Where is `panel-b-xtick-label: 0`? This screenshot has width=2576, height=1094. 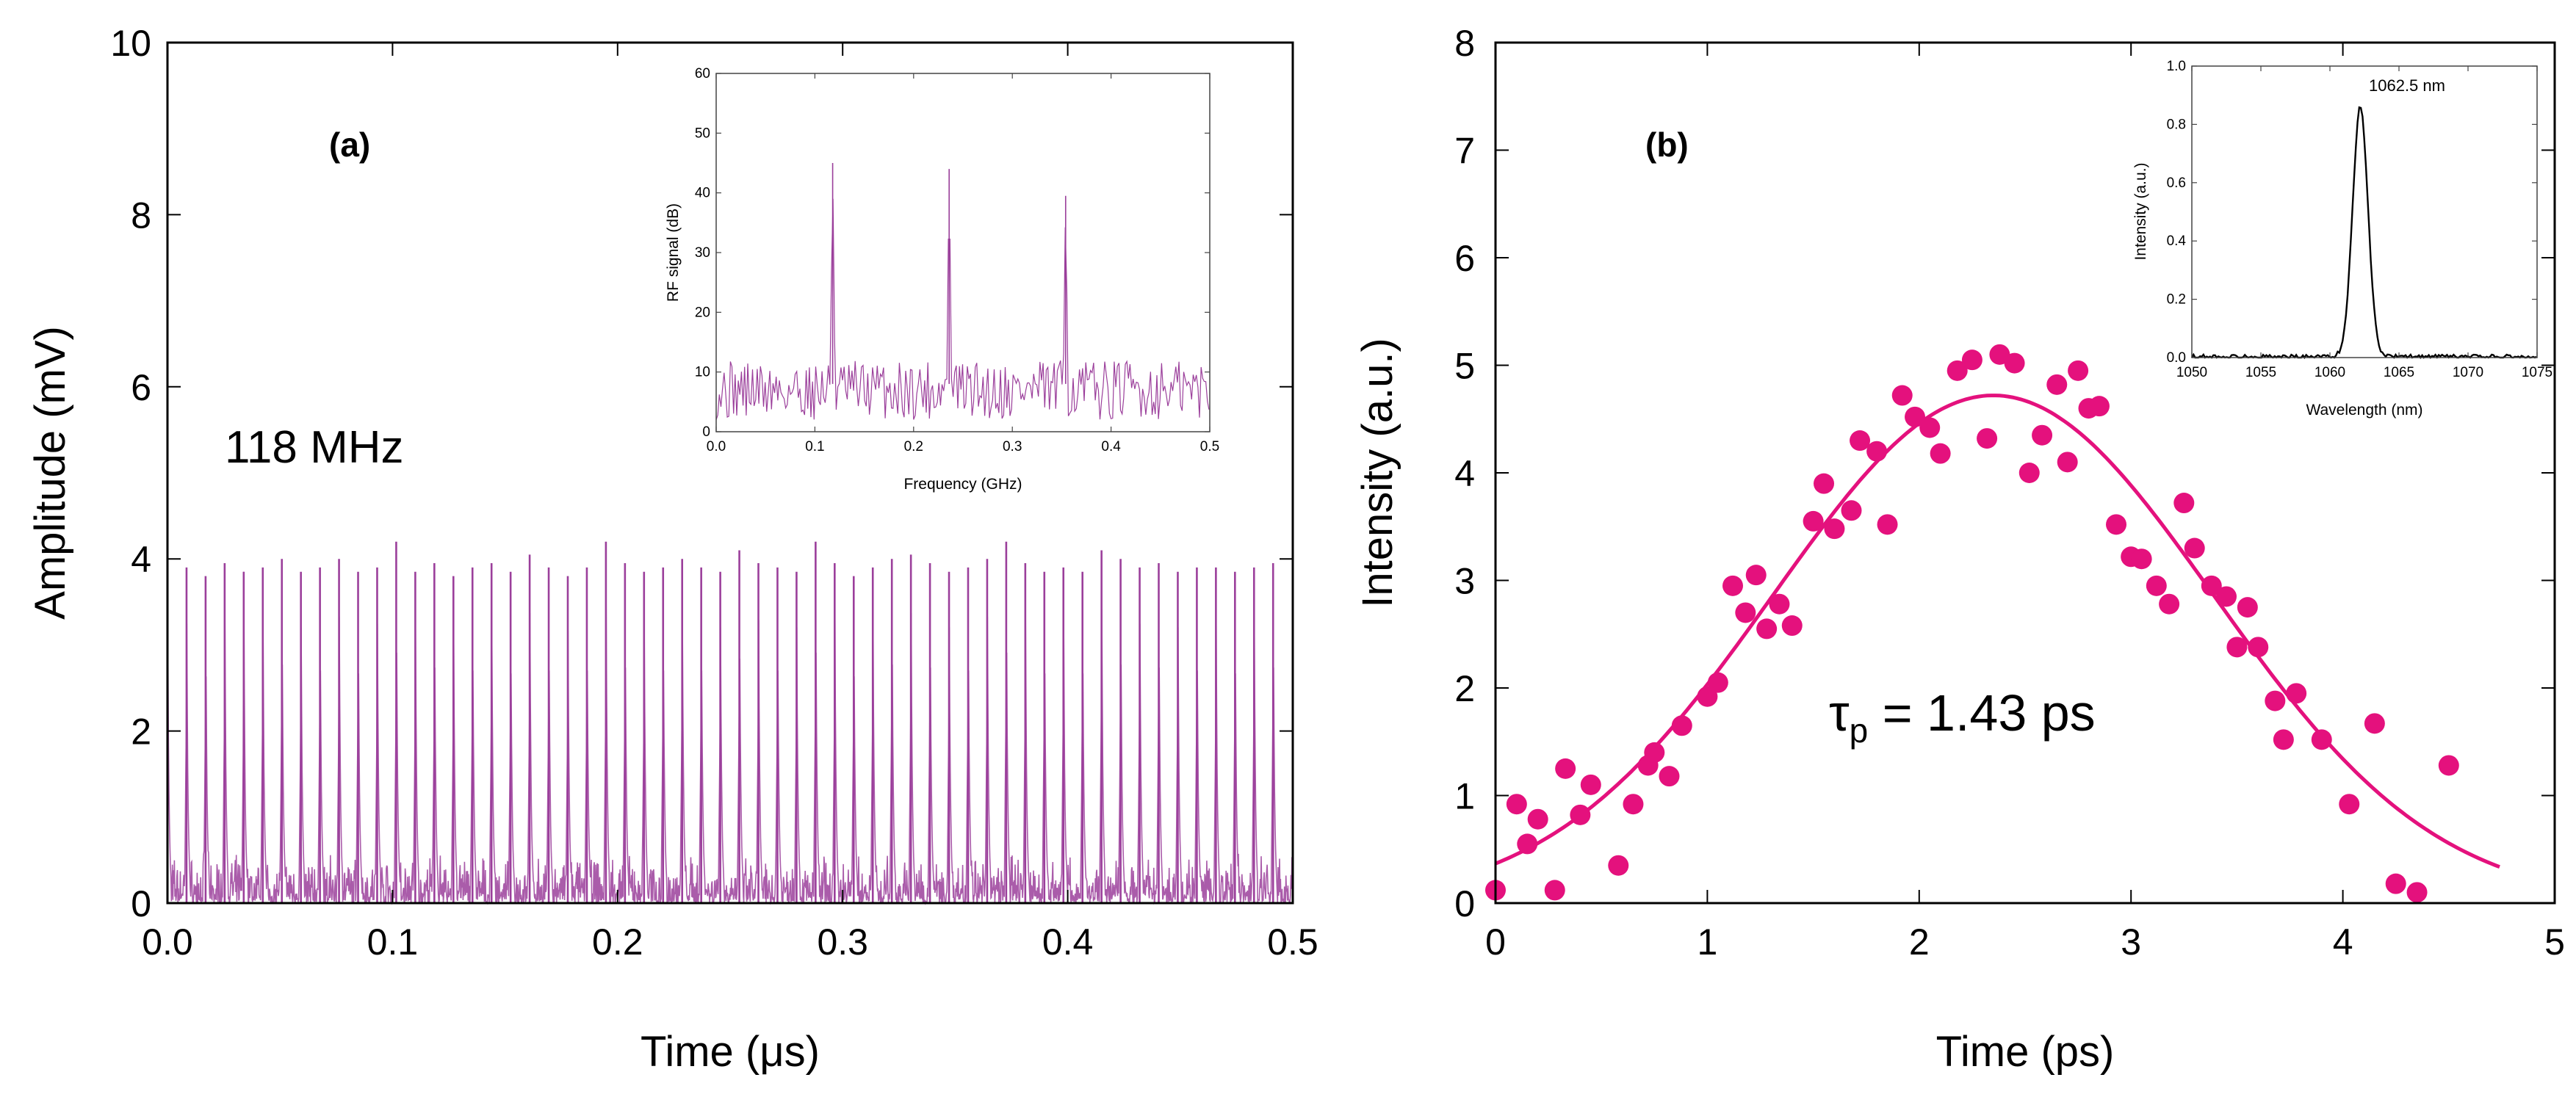
panel-b-xtick-label: 0 is located at coordinates (1495, 942).